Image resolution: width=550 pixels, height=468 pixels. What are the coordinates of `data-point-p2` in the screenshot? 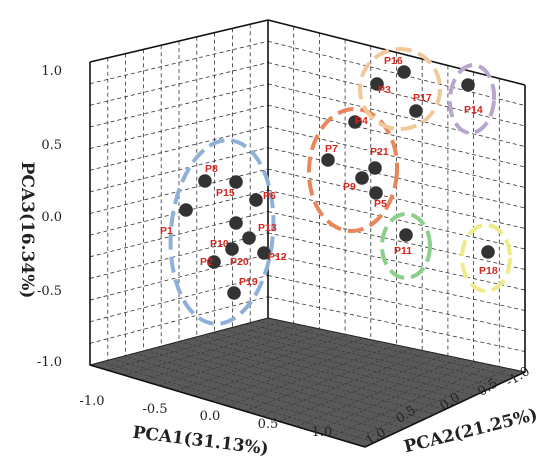 It's located at (214, 262).